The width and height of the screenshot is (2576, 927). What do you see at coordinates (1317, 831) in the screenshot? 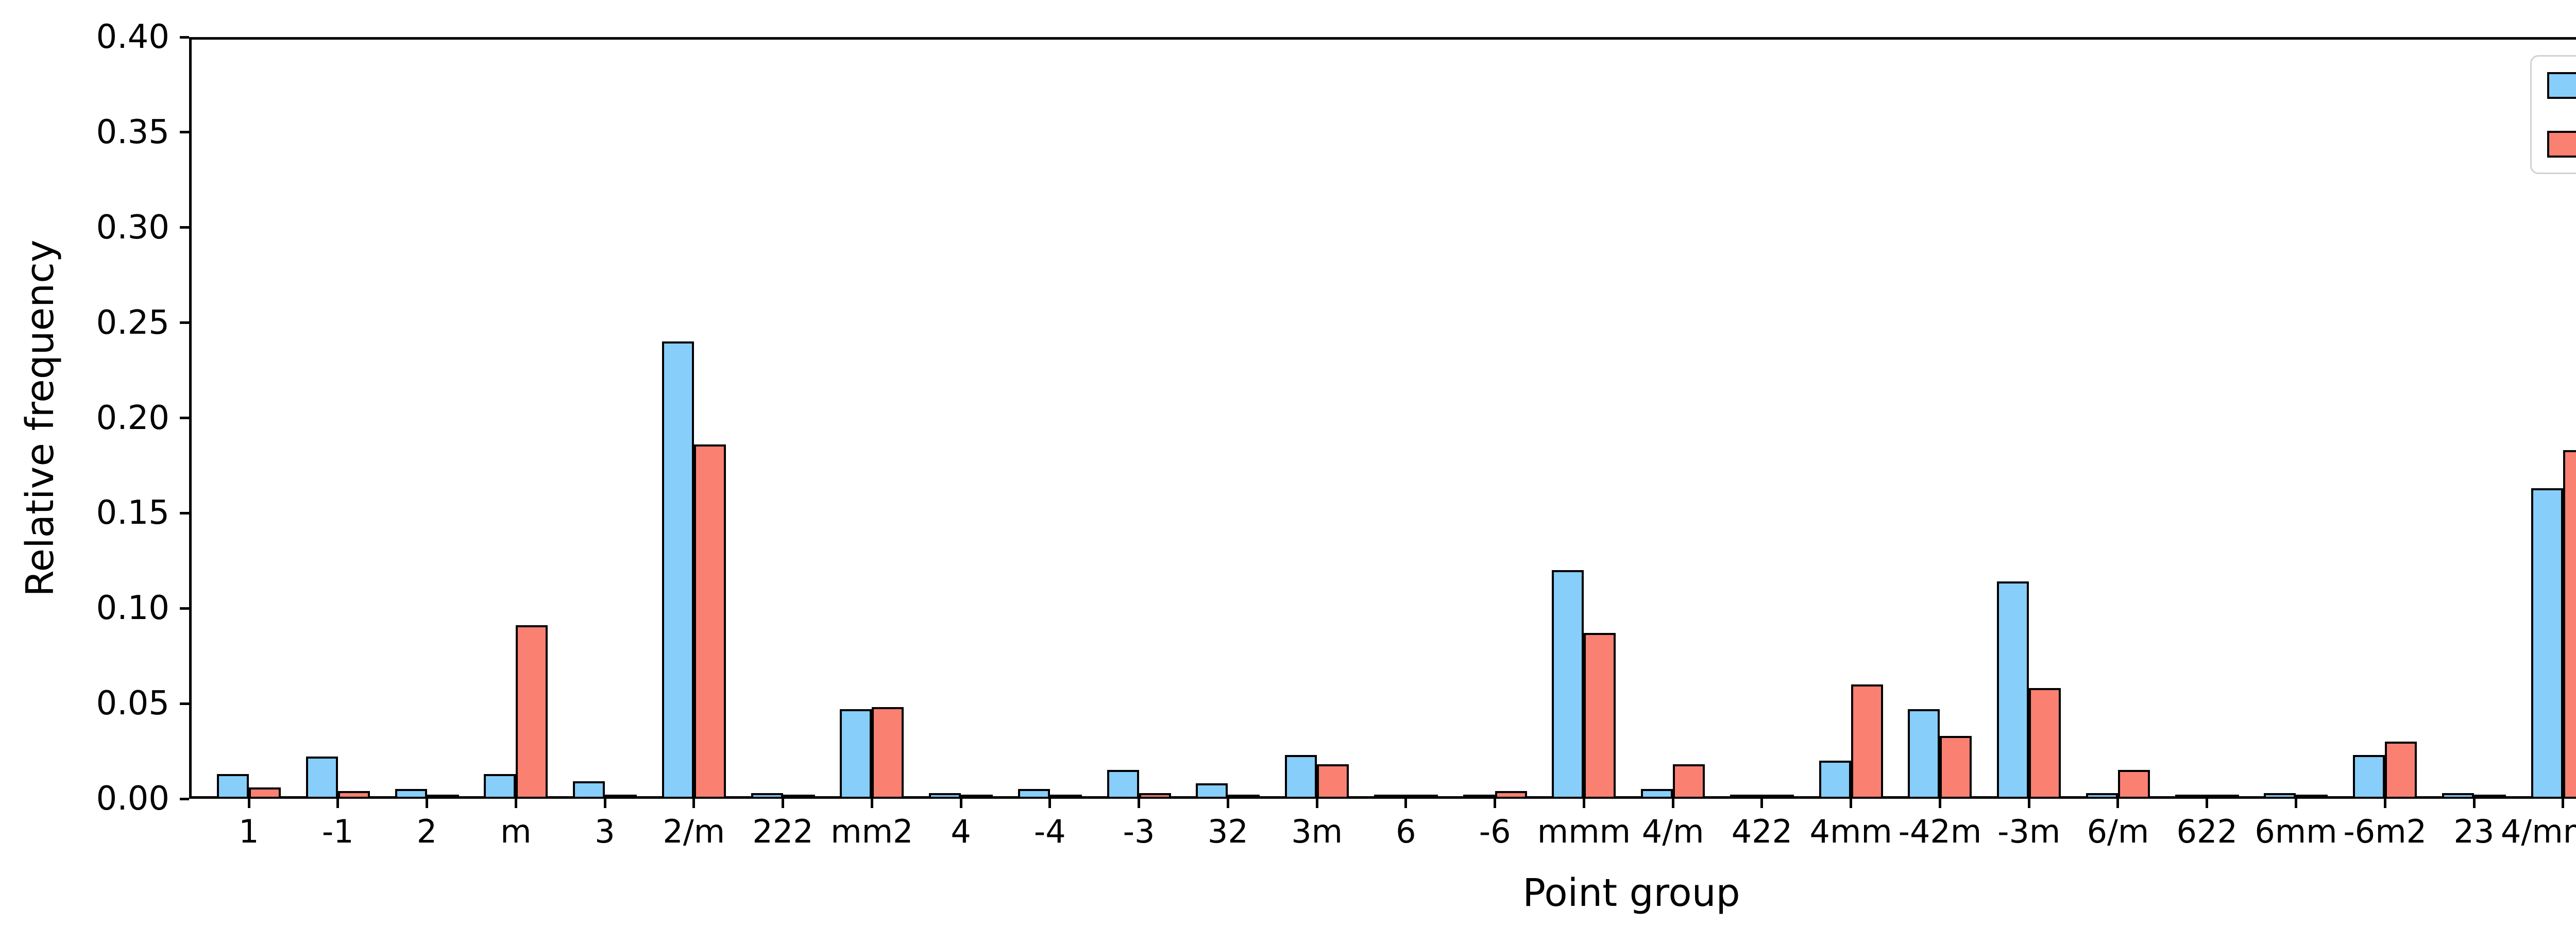
I see `x-tick-label: 3m` at bounding box center [1317, 831].